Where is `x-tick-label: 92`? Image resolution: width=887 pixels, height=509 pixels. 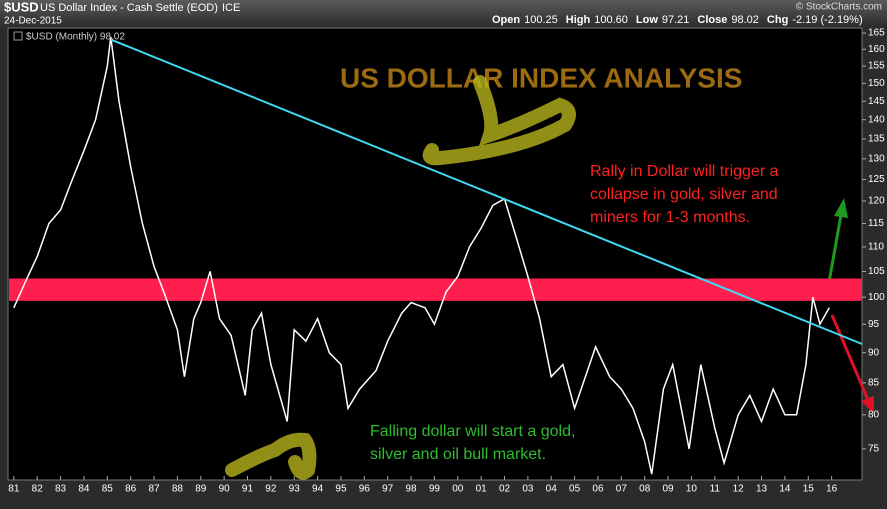
x-tick-label: 92 is located at coordinates (271, 489).